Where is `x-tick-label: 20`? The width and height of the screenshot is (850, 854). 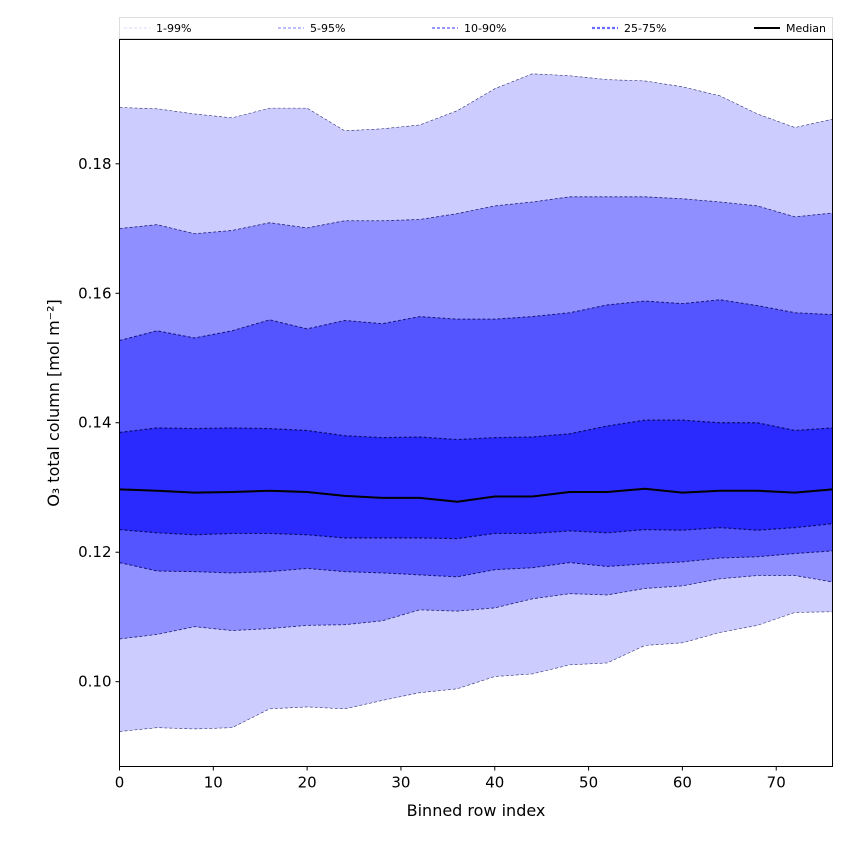
x-tick-label: 20 is located at coordinates (307, 783).